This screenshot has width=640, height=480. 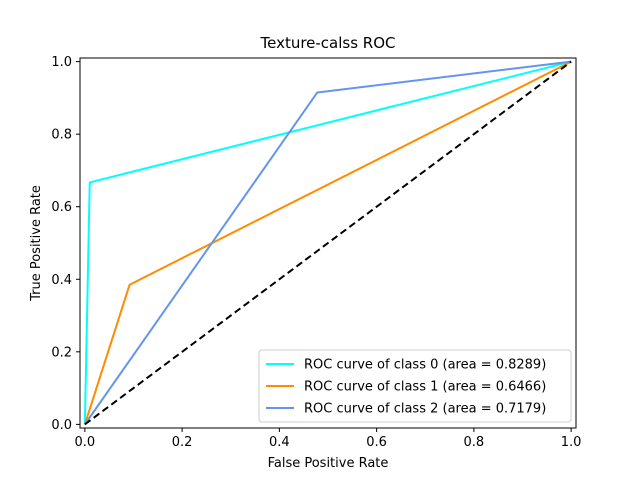 What do you see at coordinates (571, 442) in the screenshot?
I see `x-tick-label: 1.0` at bounding box center [571, 442].